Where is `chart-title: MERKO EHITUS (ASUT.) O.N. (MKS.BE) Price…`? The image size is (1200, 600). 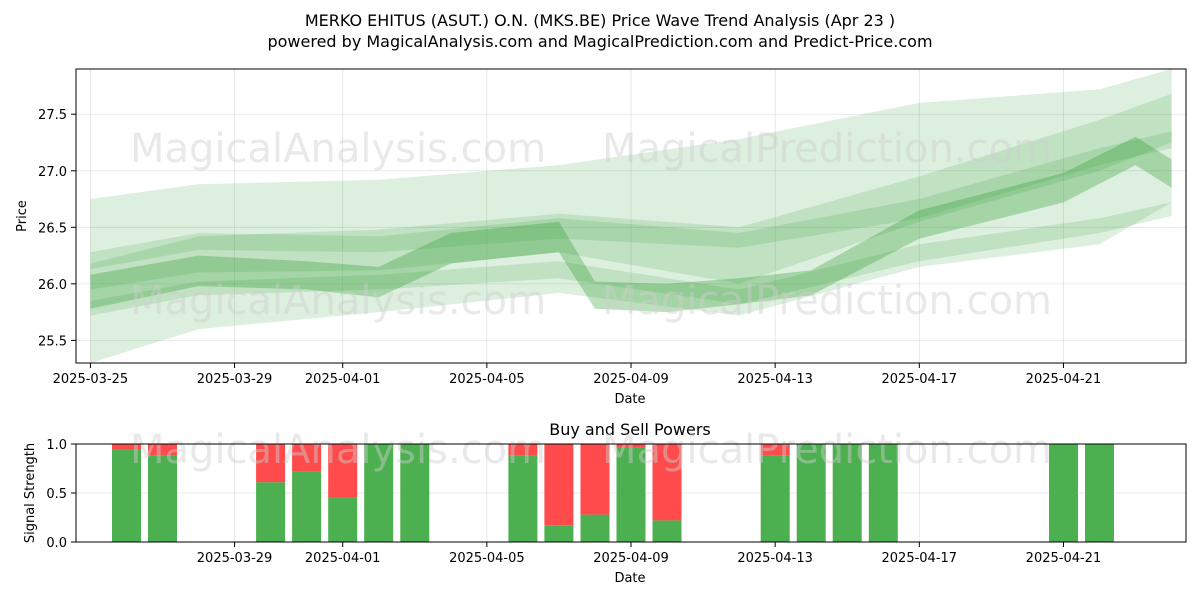 chart-title: MERKO EHITUS (ASUT.) O.N. (MKS.BE) Price… is located at coordinates (600, 20).